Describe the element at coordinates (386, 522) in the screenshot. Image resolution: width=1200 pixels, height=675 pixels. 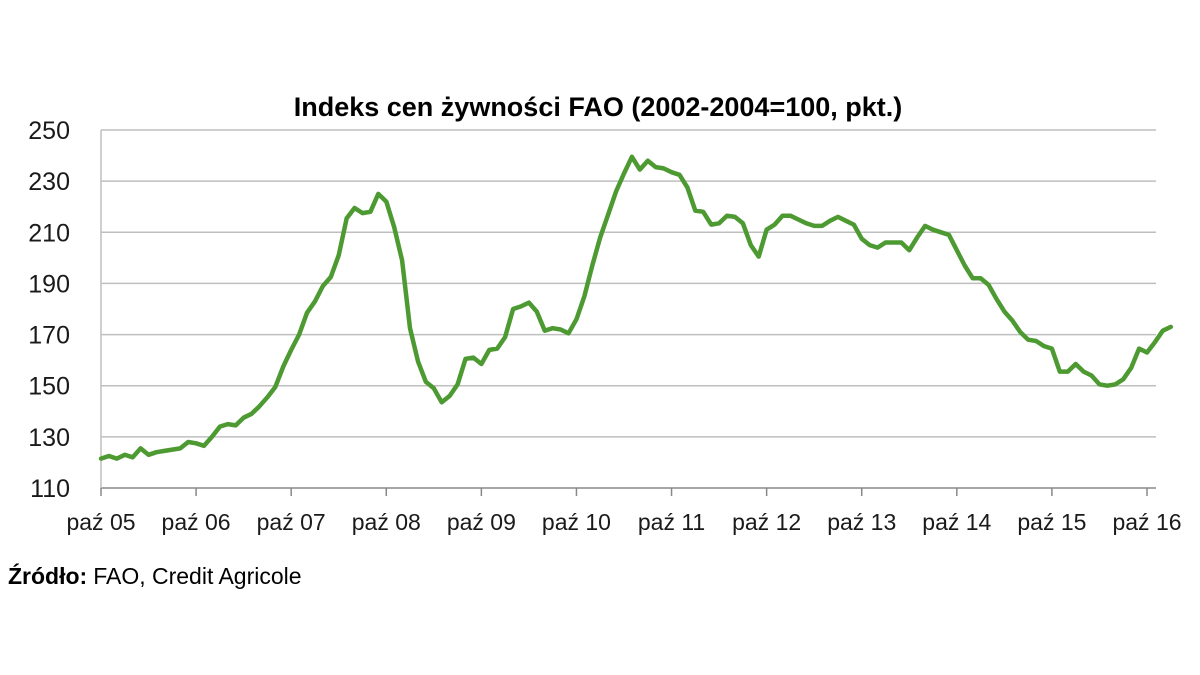
I see `x-tick-label: paź 08` at that location.